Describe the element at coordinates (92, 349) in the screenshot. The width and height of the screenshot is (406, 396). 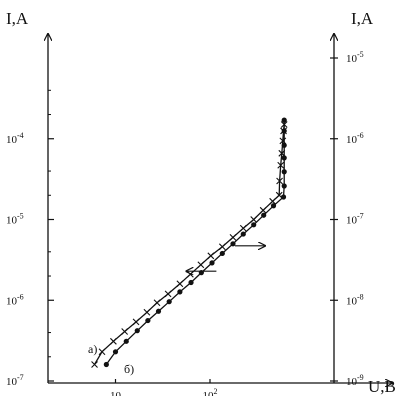
I see `series-a-label: а)` at that location.